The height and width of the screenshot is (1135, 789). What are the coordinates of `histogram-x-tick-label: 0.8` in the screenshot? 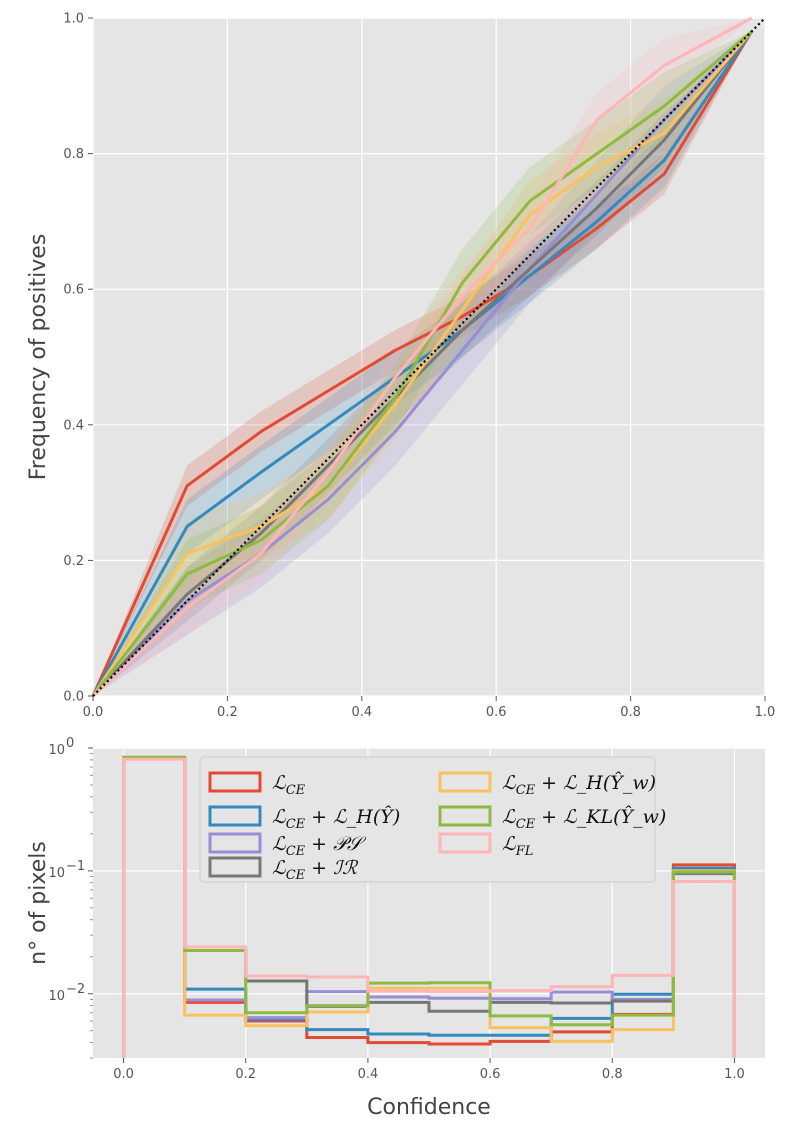 It's located at (612, 1074).